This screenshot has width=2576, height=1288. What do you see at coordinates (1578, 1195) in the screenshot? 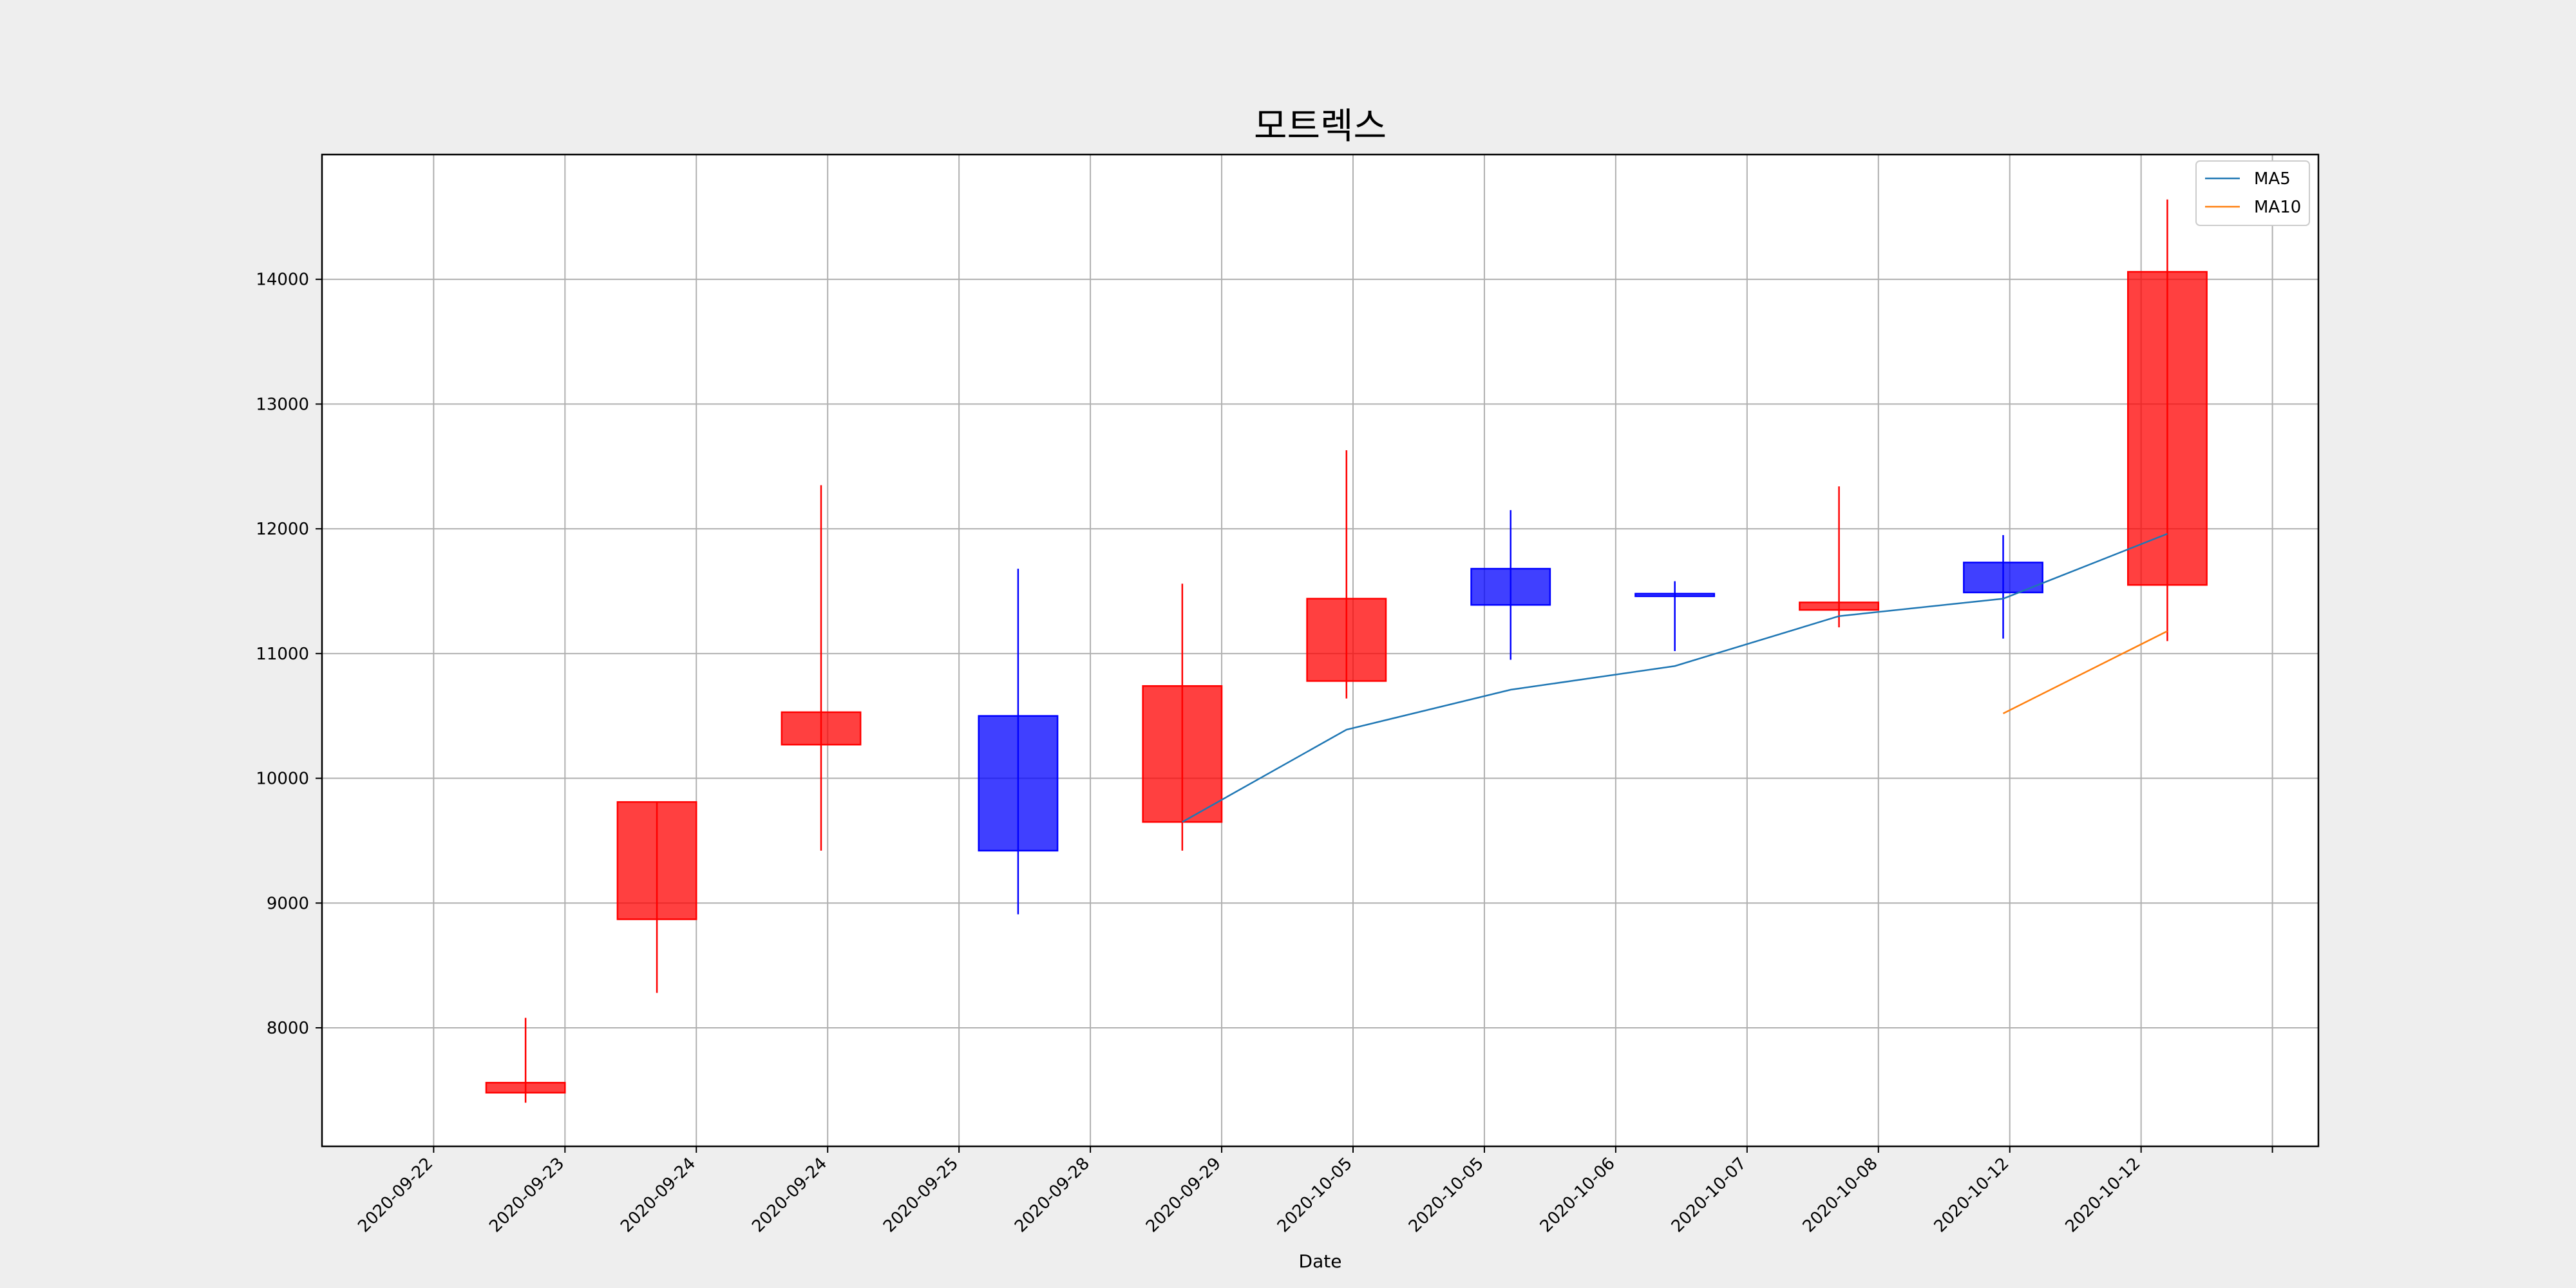
I see `x-tick-label: 2020-10-06` at bounding box center [1578, 1195].